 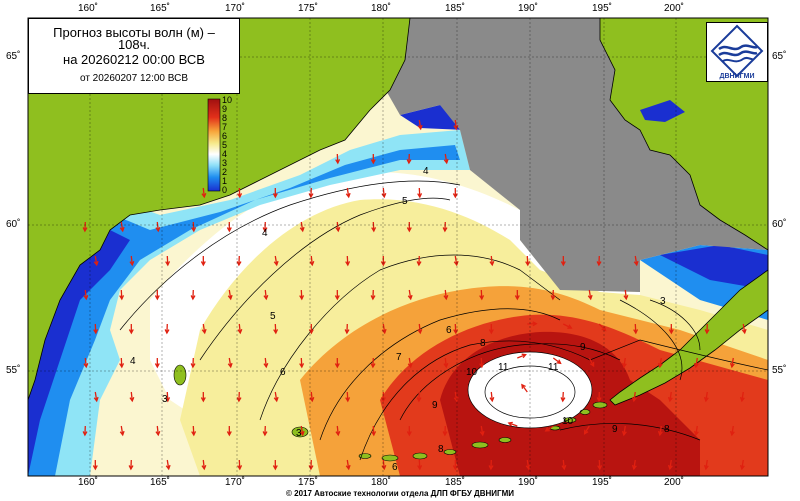 What do you see at coordinates (235, 482) in the screenshot?
I see `lon-label: 170˚` at bounding box center [235, 482].